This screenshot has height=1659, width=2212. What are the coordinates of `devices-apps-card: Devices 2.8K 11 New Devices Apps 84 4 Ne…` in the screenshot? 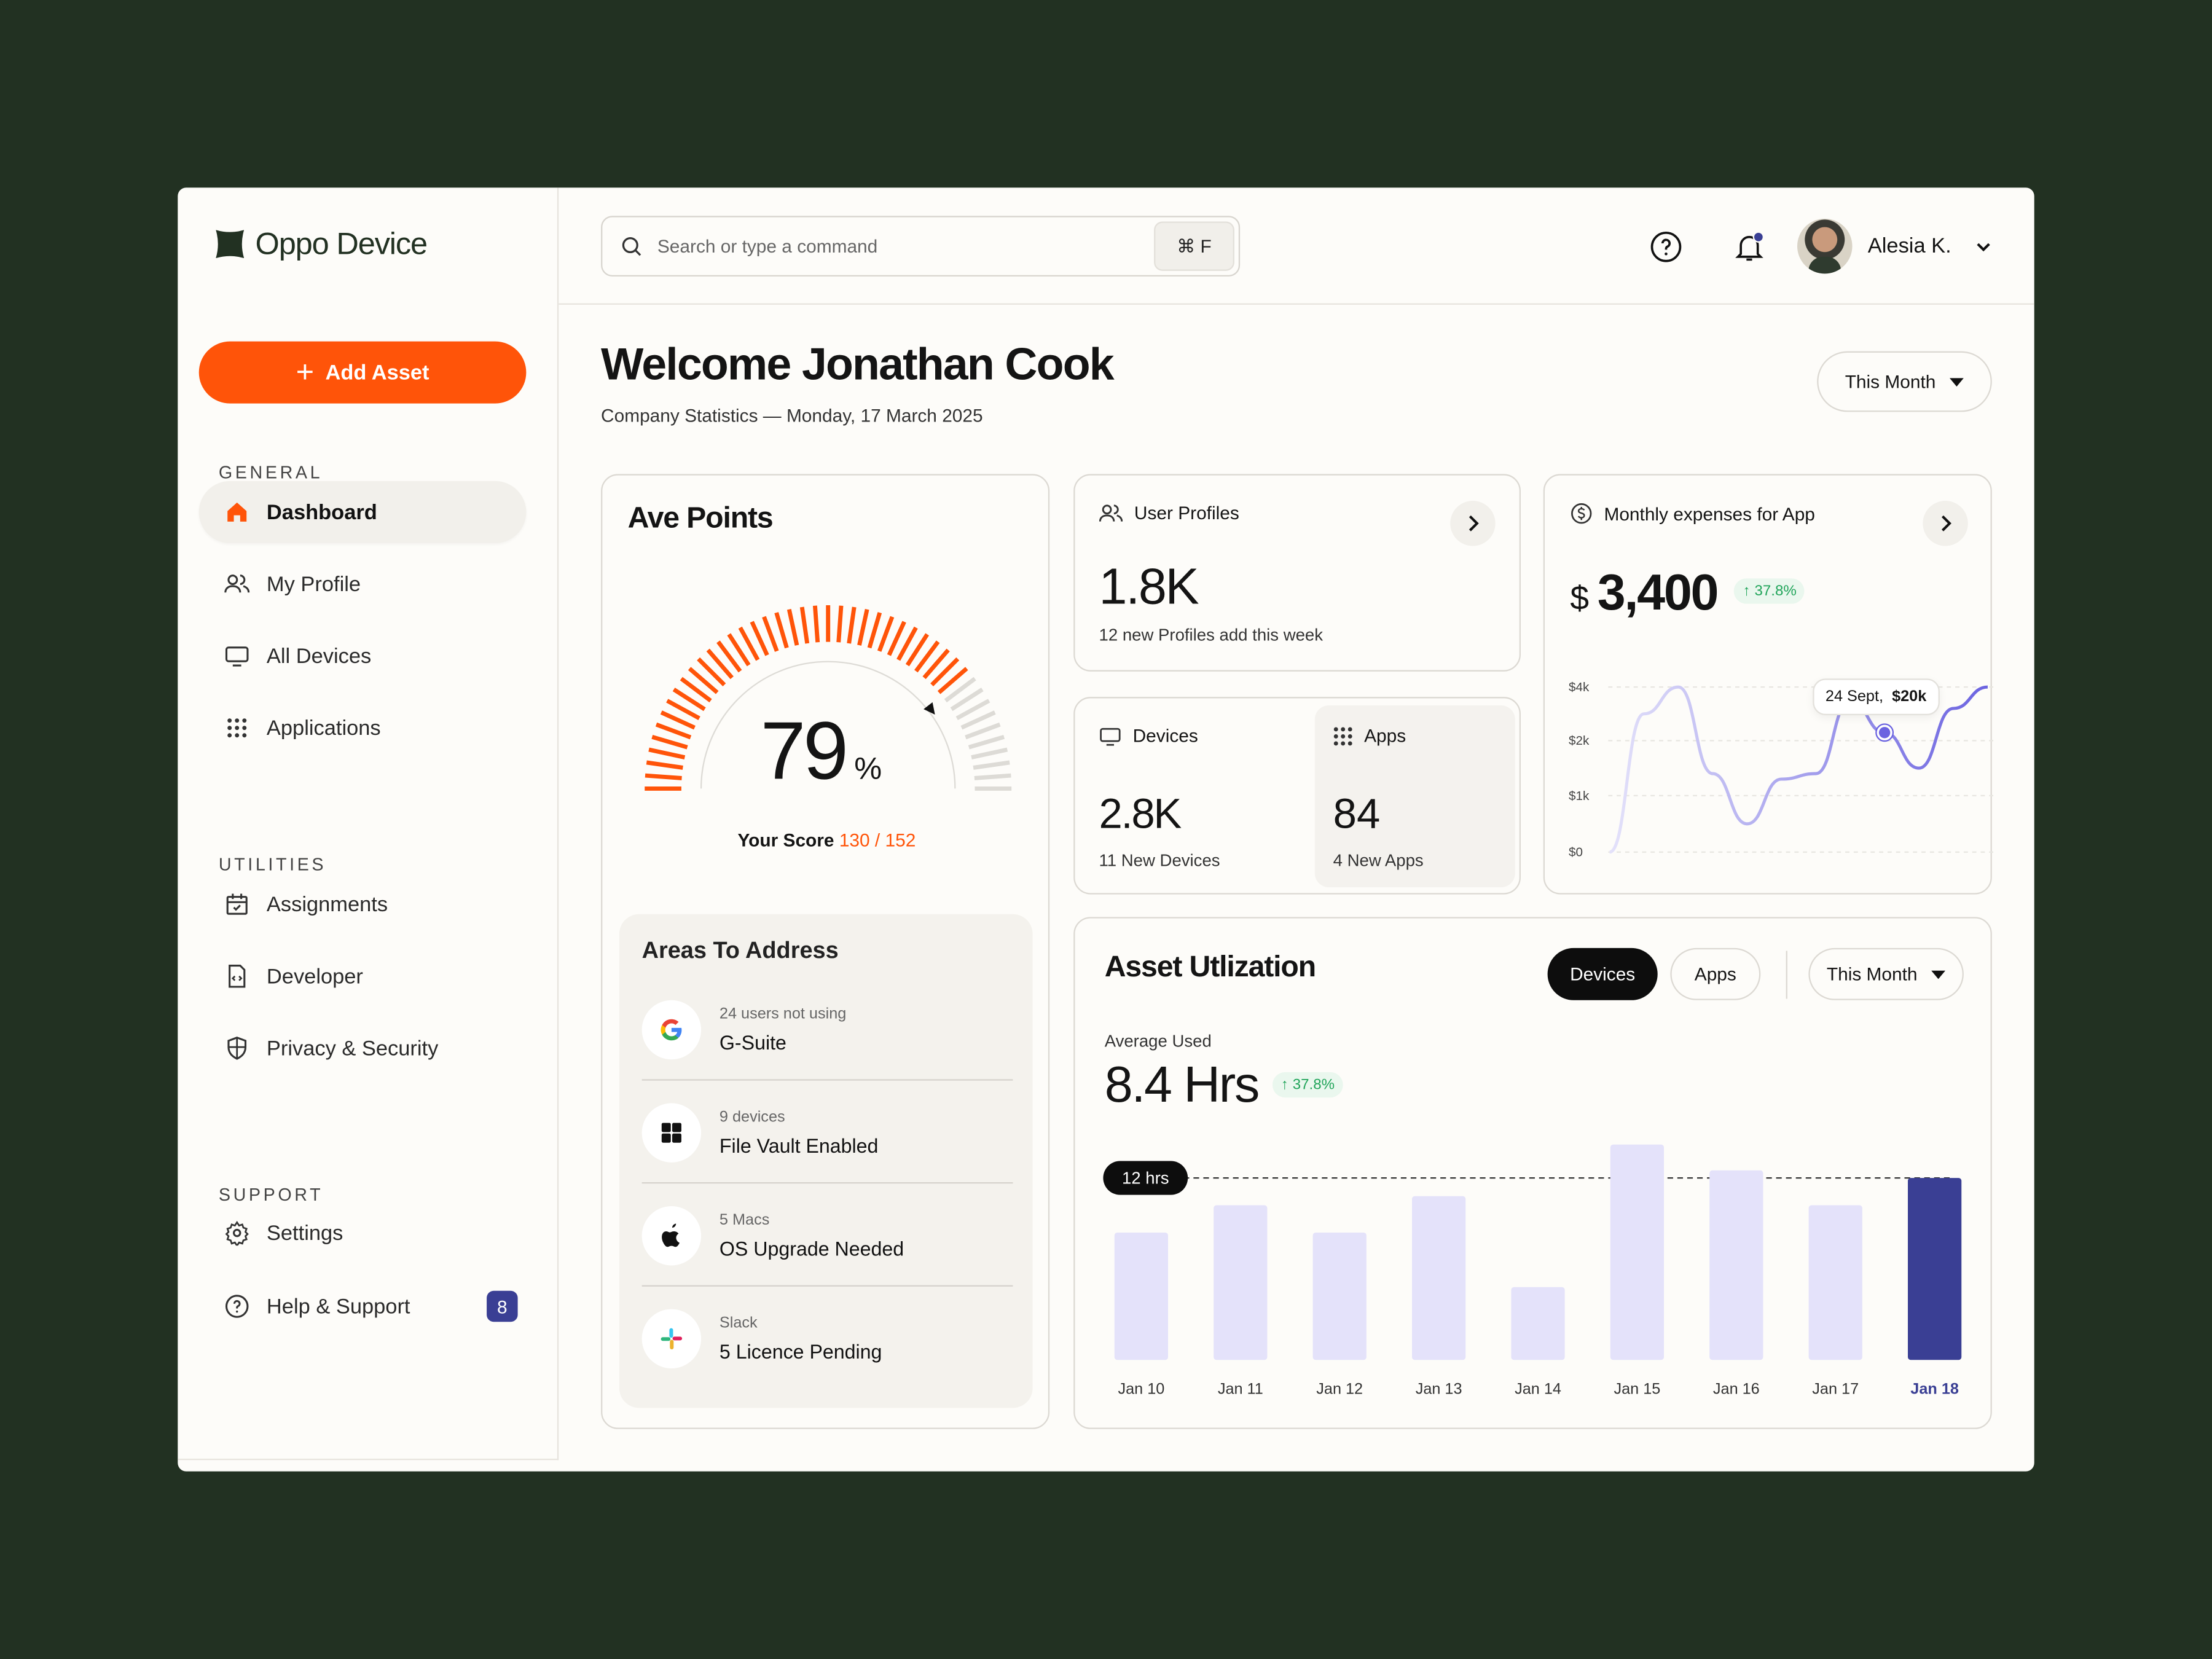 It's located at (1297, 796).